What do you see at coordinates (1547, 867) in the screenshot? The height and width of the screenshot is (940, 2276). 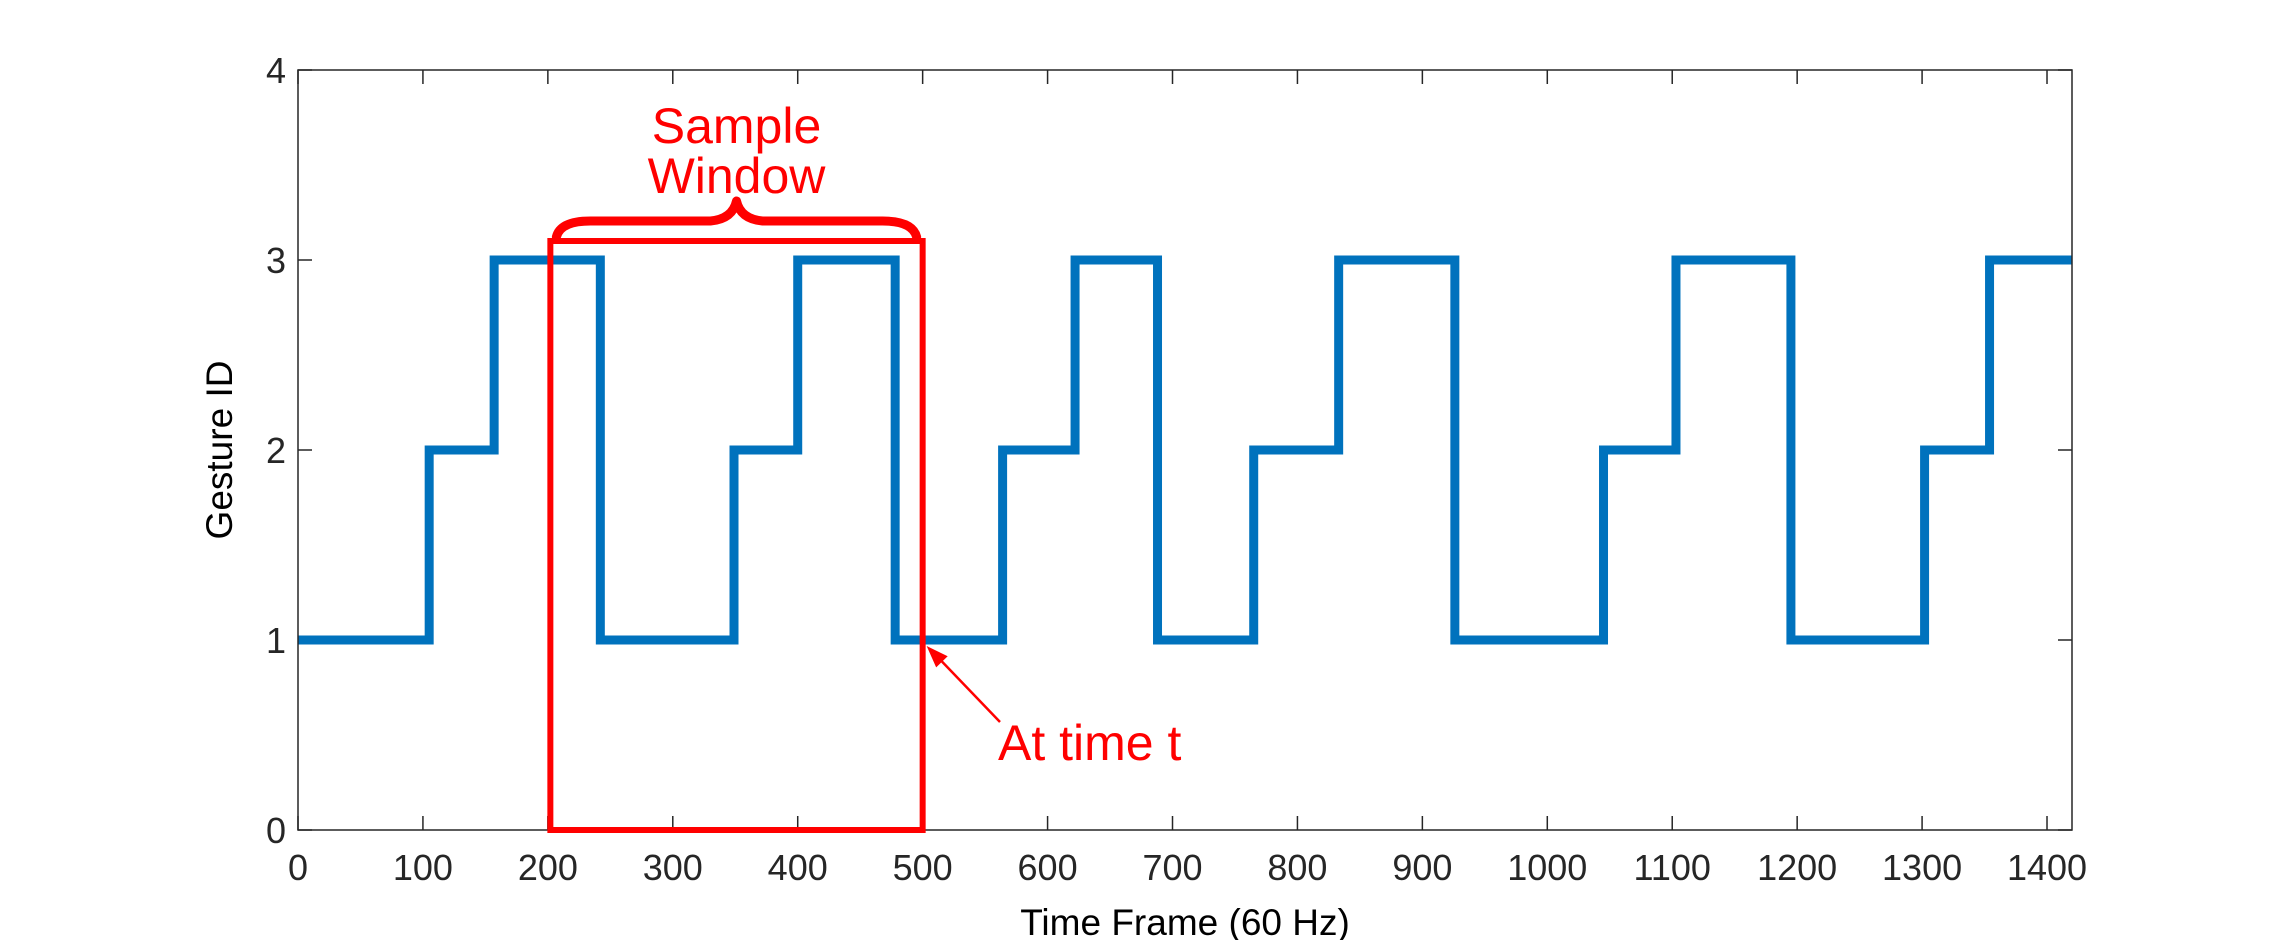 I see `x-tick-label: 1000` at bounding box center [1547, 867].